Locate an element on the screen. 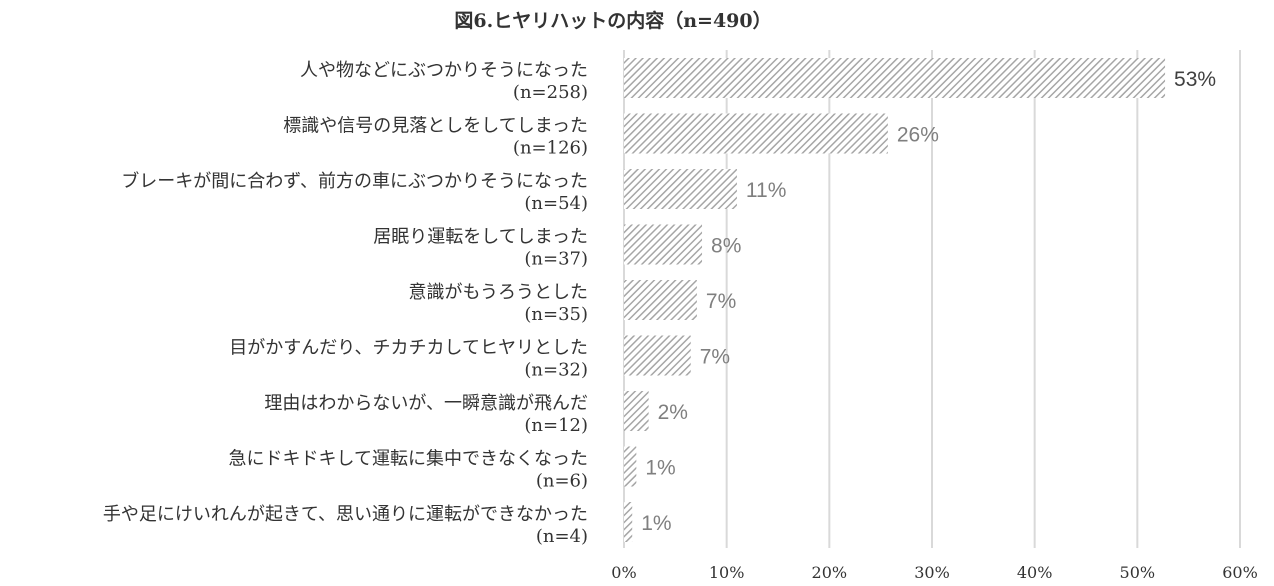 The image size is (1274, 586). data-label: 2% is located at coordinates (673, 412).